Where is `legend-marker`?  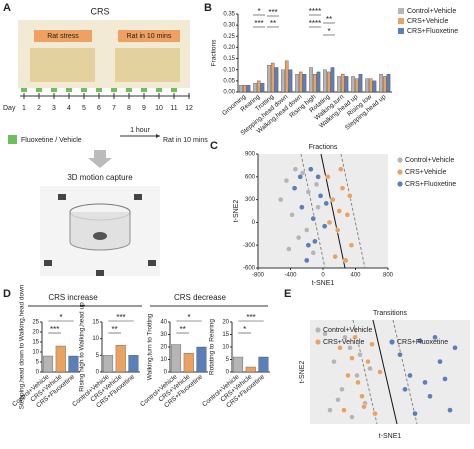 legend-marker is located at coordinates (392, 342).